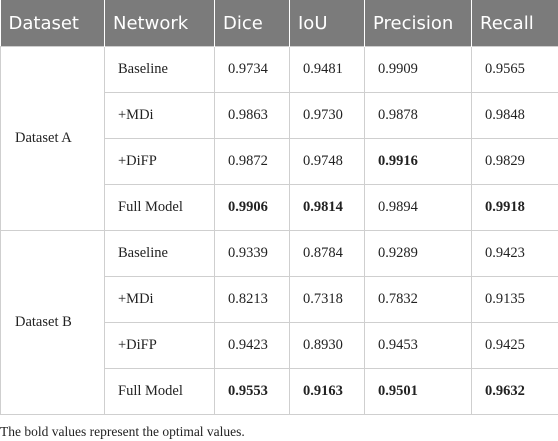 The image size is (558, 441). What do you see at coordinates (418, 115) in the screenshot?
I see `value-cell: 0.9878` at bounding box center [418, 115].